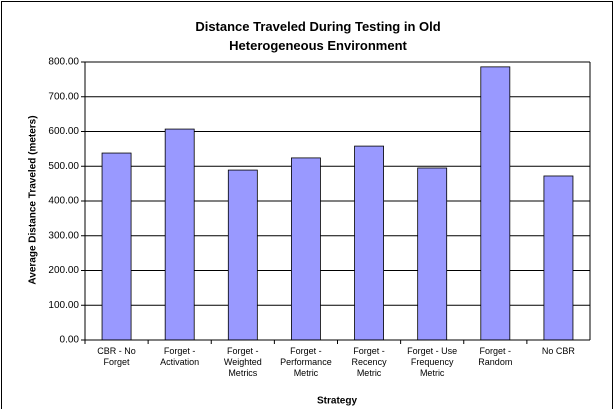  Describe the element at coordinates (33, 199) in the screenshot. I see `y-axis-label: Average Distance Traveled (meters)` at that location.